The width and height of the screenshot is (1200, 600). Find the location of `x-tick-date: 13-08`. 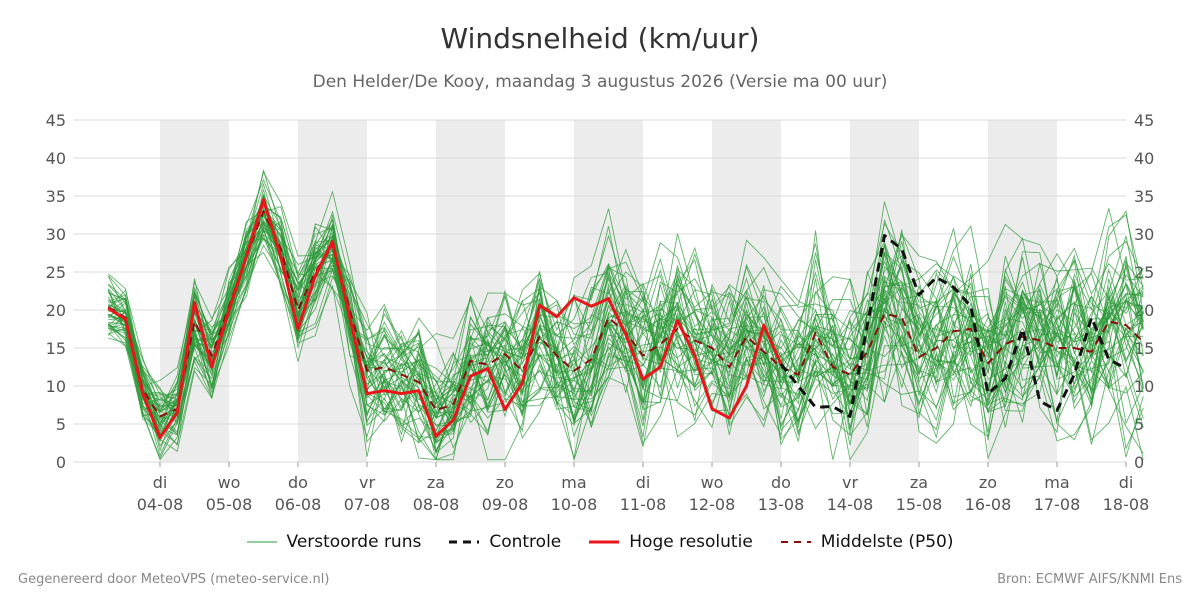

x-tick-date: 13-08 is located at coordinates (781, 504).